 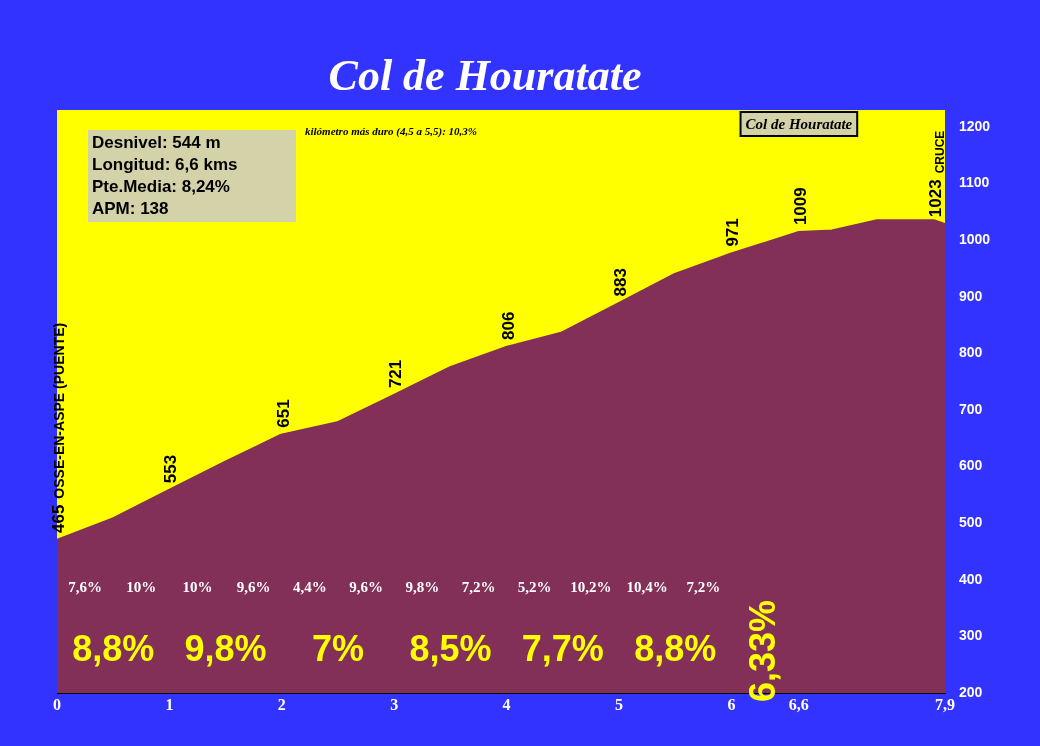 What do you see at coordinates (281, 704) in the screenshot?
I see `x-tick-label: 2` at bounding box center [281, 704].